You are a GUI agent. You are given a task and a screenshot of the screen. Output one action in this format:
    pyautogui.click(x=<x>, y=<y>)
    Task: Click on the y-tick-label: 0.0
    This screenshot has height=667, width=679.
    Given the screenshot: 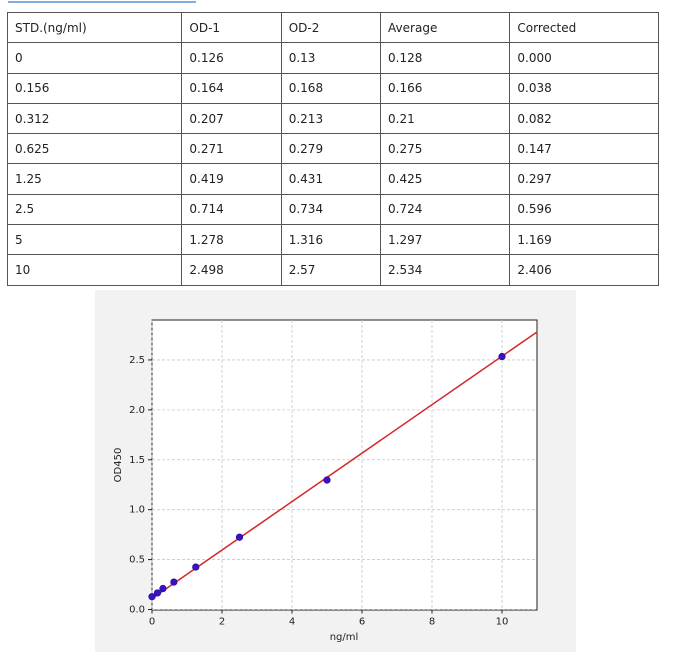 What is the action you would take?
    pyautogui.click(x=137, y=610)
    